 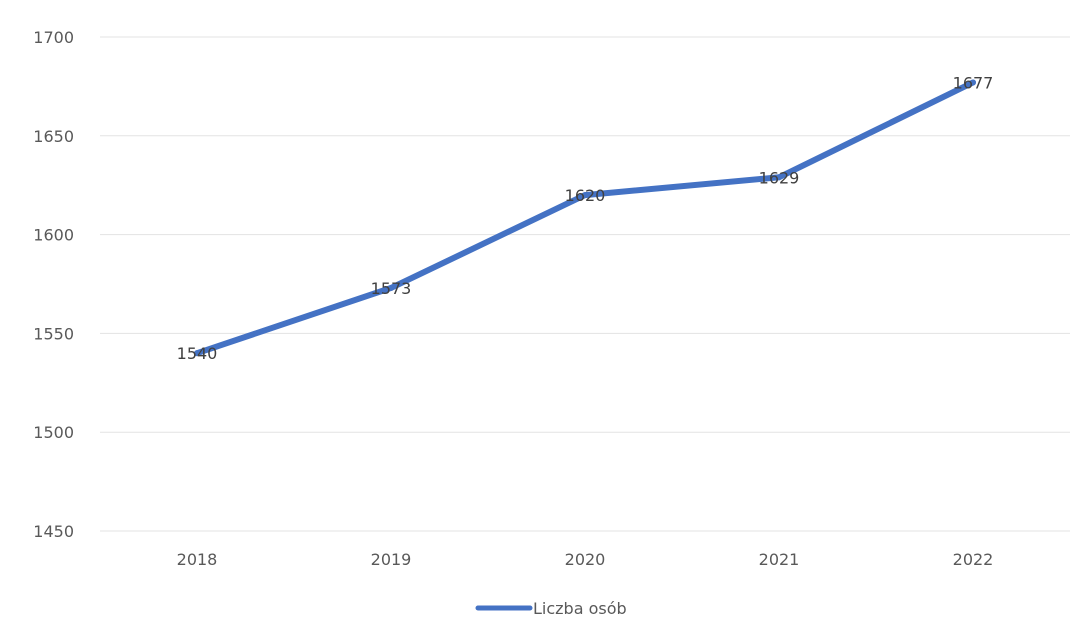 I want to click on data-label: 1629, so click(x=779, y=177).